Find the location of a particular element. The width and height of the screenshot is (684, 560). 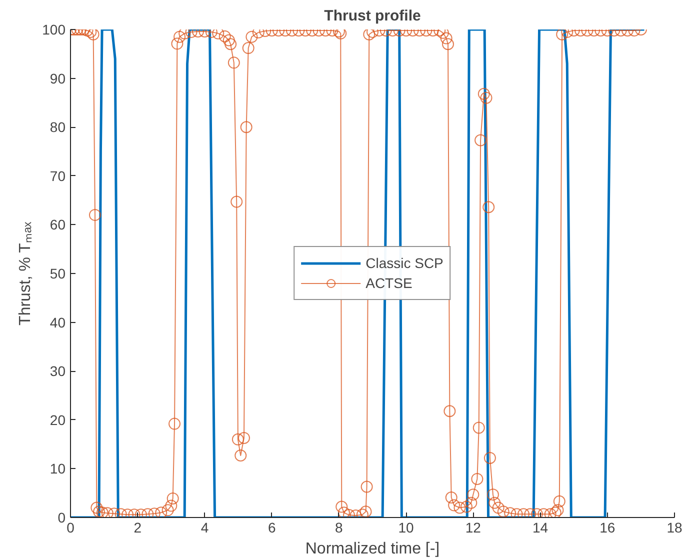

x-tick-label: 12 is located at coordinates (473, 528).